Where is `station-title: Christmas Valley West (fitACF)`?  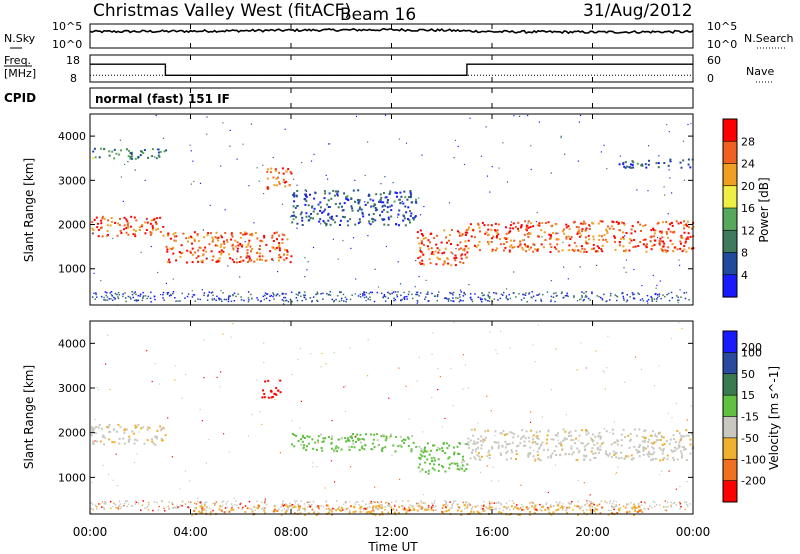 station-title: Christmas Valley West (fitACF) is located at coordinates (222, 11).